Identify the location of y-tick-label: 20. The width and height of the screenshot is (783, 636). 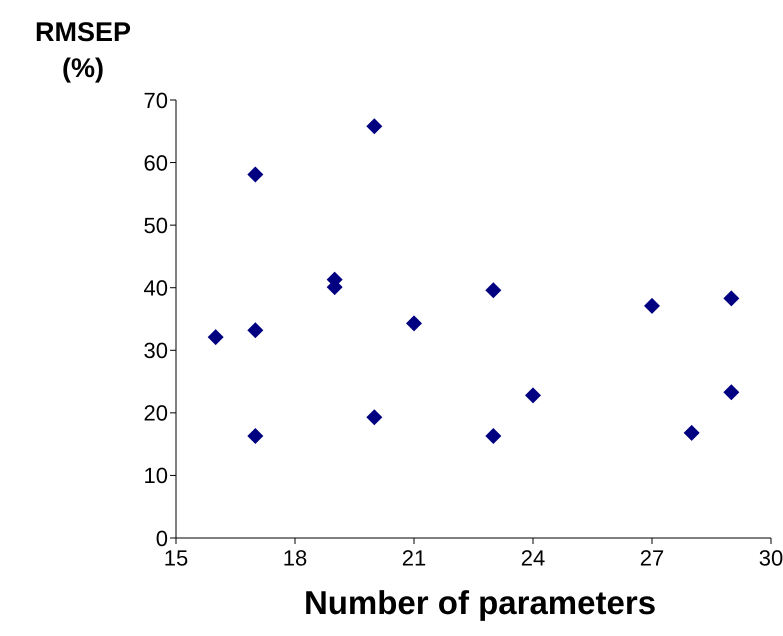
(156, 413).